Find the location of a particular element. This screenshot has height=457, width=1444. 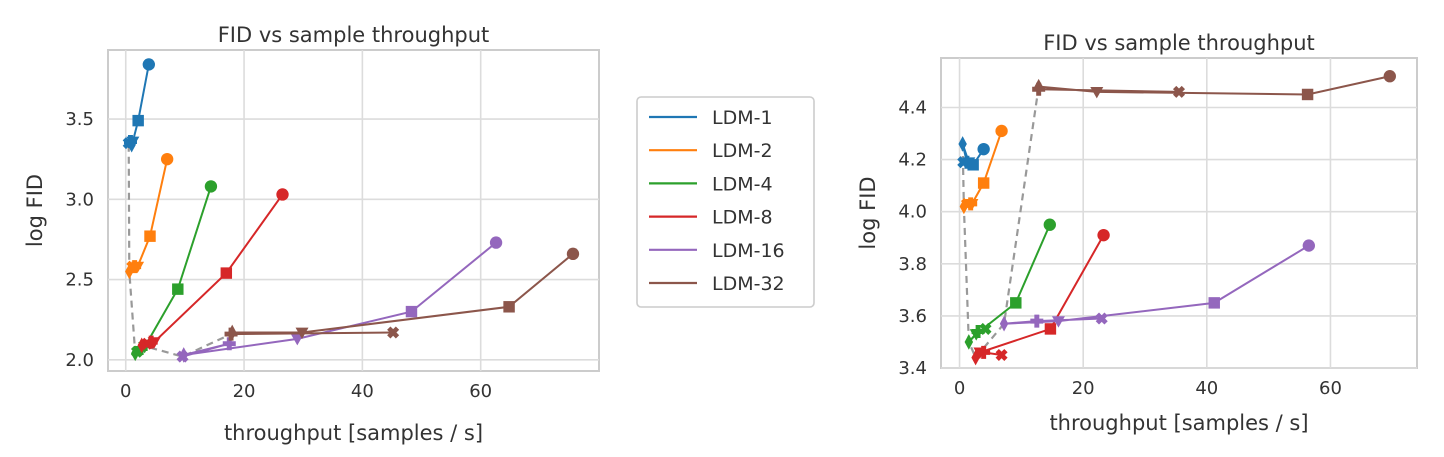

x-tick-label-left: 40 is located at coordinates (362, 391).